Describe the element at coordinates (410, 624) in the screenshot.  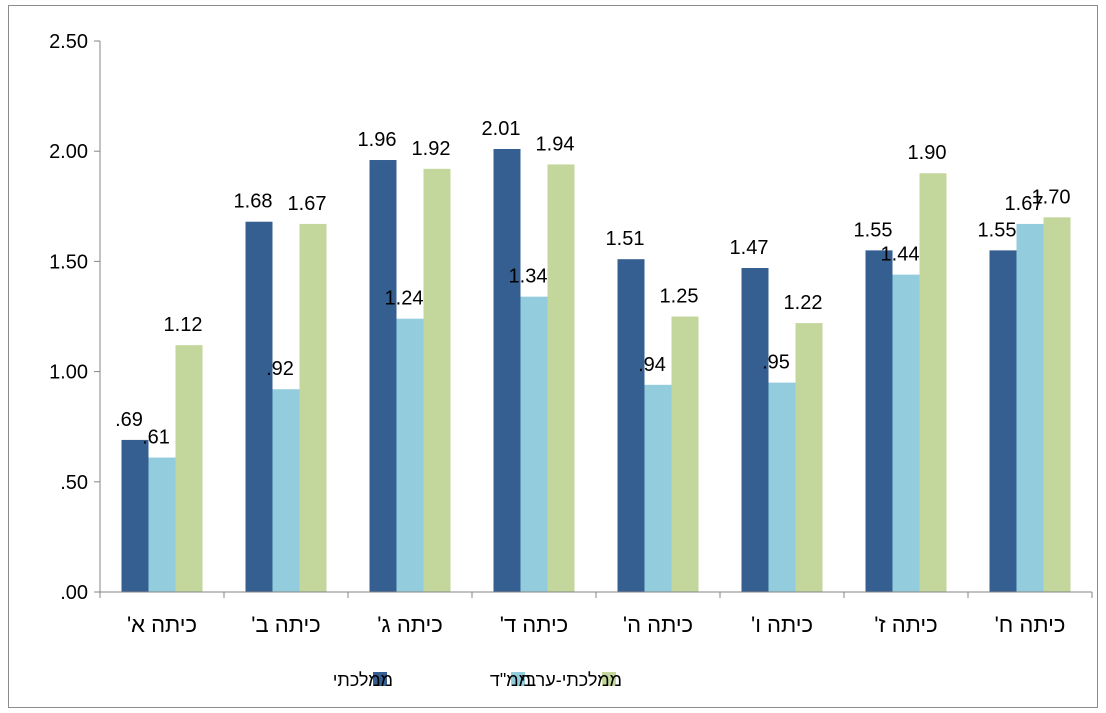
I see `x-tick-label: כיתה ג'` at that location.